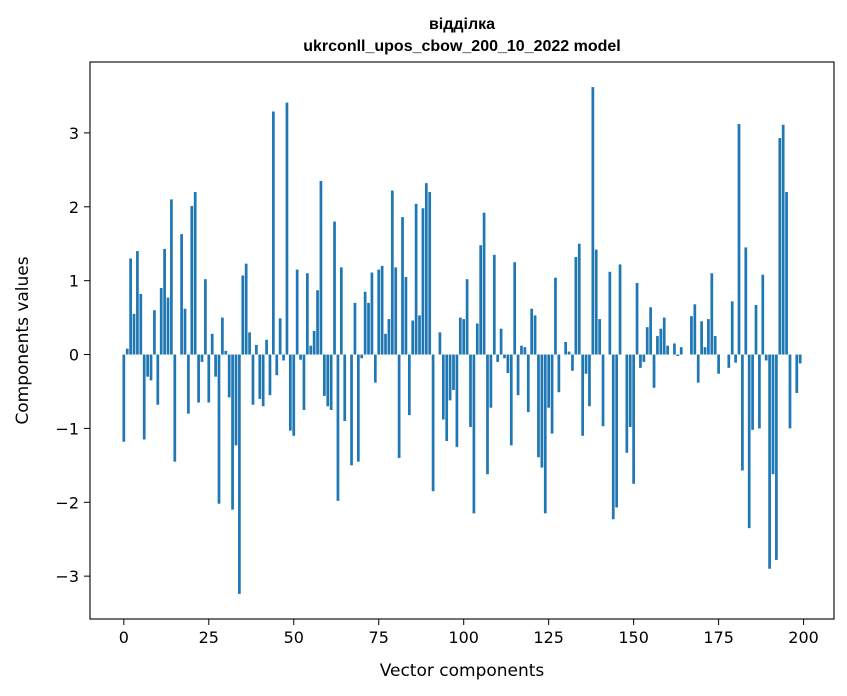 The image size is (847, 696). What do you see at coordinates (67, 502) in the screenshot?
I see `y-tick-label: −2` at bounding box center [67, 502].